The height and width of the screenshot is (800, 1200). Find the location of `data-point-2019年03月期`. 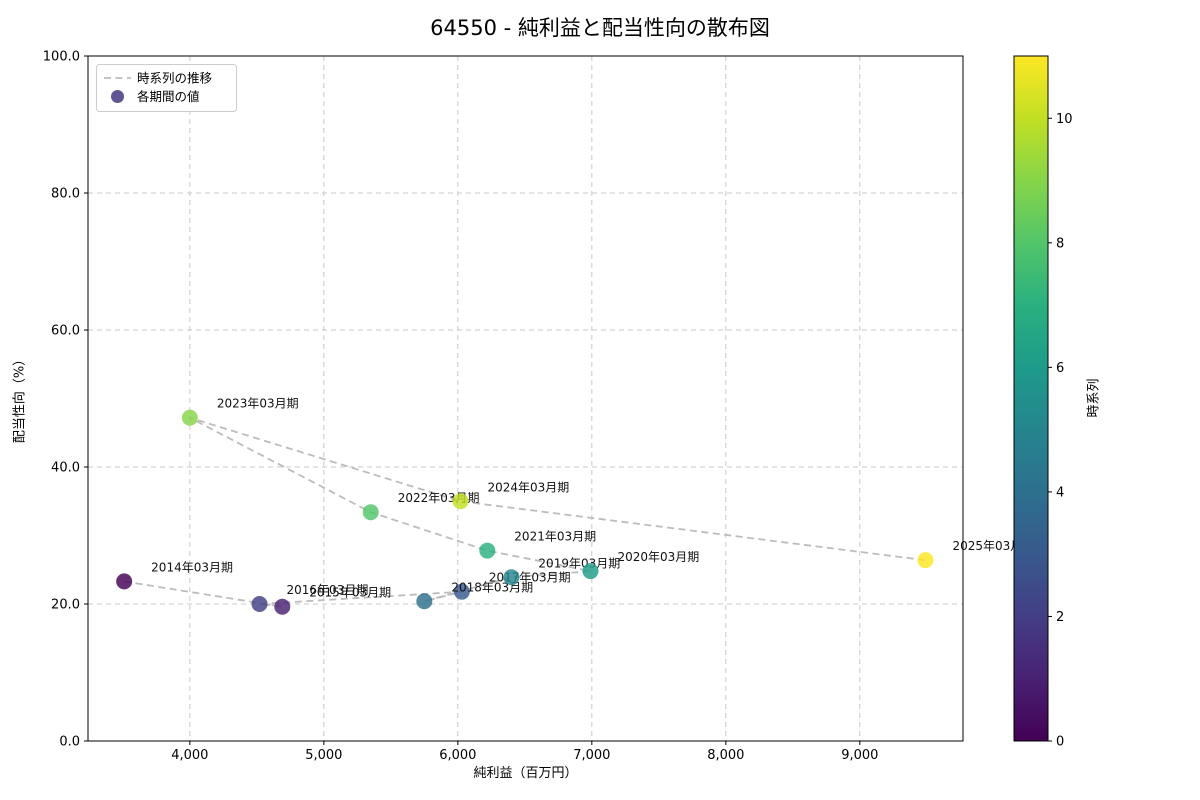

data-point-2019年03月期 is located at coordinates (511, 577).